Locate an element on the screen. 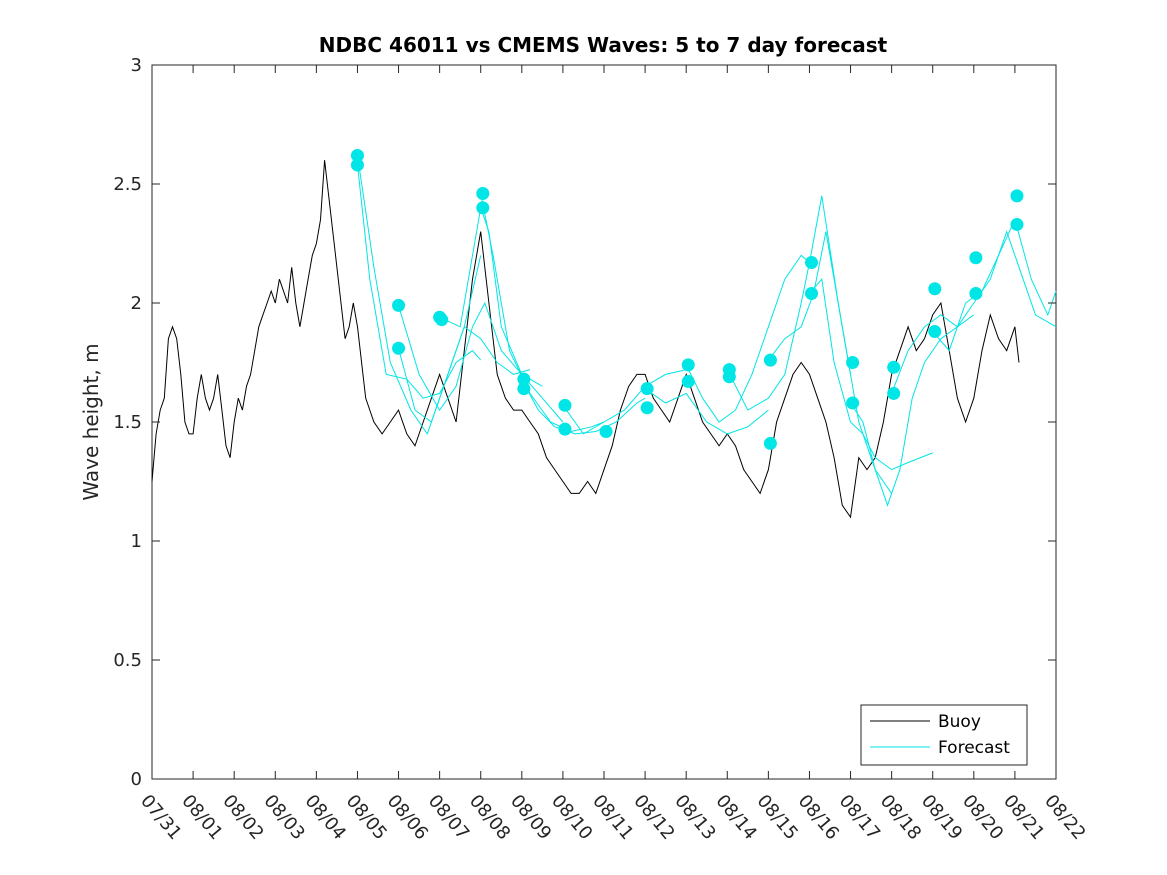 The image size is (1167, 875). legend-forecast-label: Forecast is located at coordinates (974, 748).